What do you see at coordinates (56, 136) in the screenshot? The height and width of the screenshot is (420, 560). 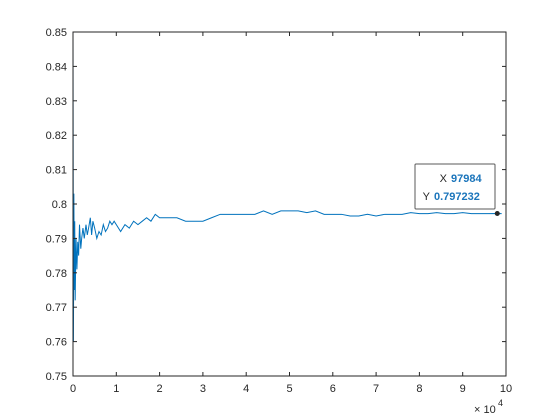 I see `y-tick-label: 0.82` at bounding box center [56, 136].